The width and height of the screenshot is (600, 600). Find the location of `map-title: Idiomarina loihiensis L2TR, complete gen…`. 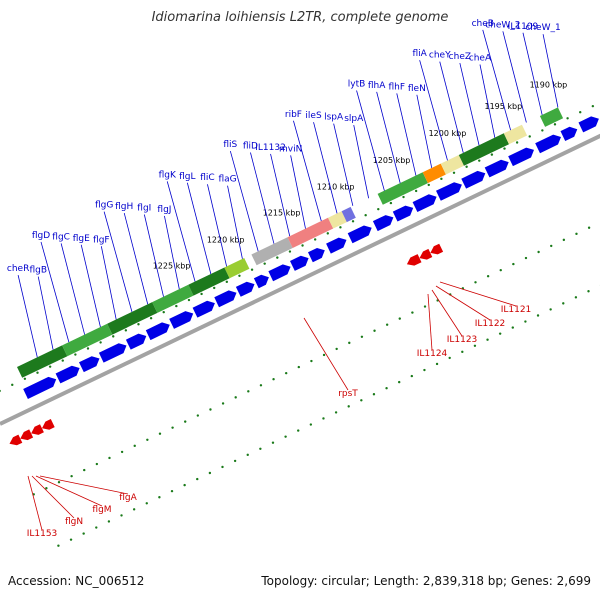

map-title: Idiomarina loihiensis L2TR, complete gen… is located at coordinates (300, 17).